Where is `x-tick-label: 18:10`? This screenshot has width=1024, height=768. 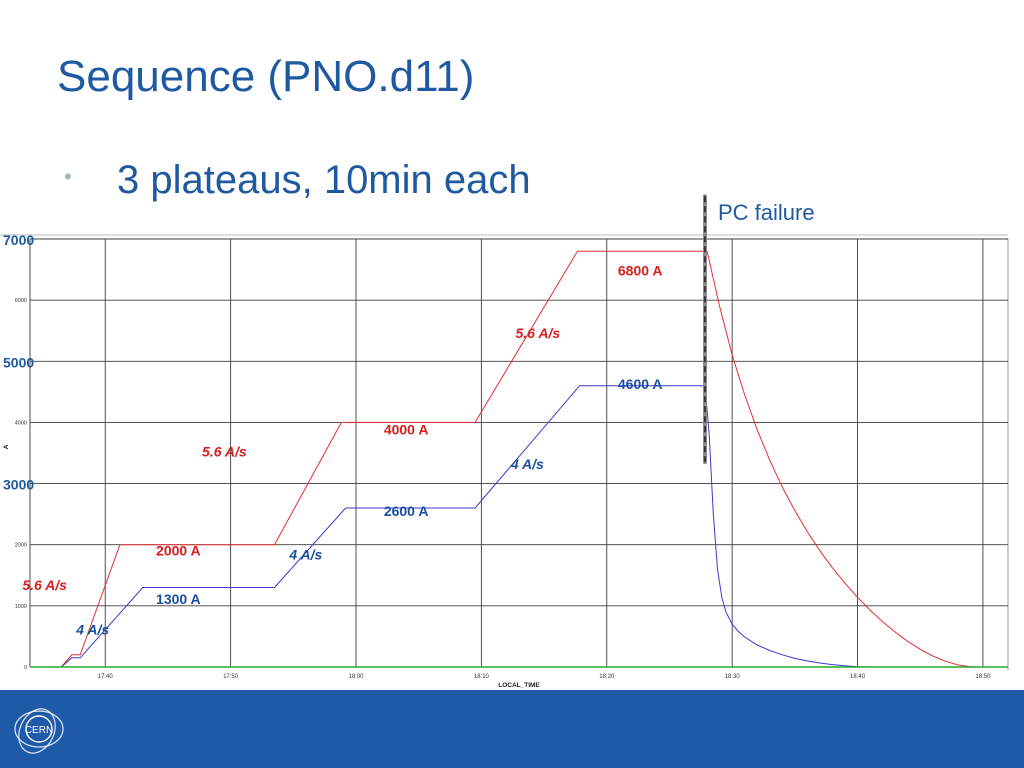
x-tick-label: 18:10 is located at coordinates (482, 677).